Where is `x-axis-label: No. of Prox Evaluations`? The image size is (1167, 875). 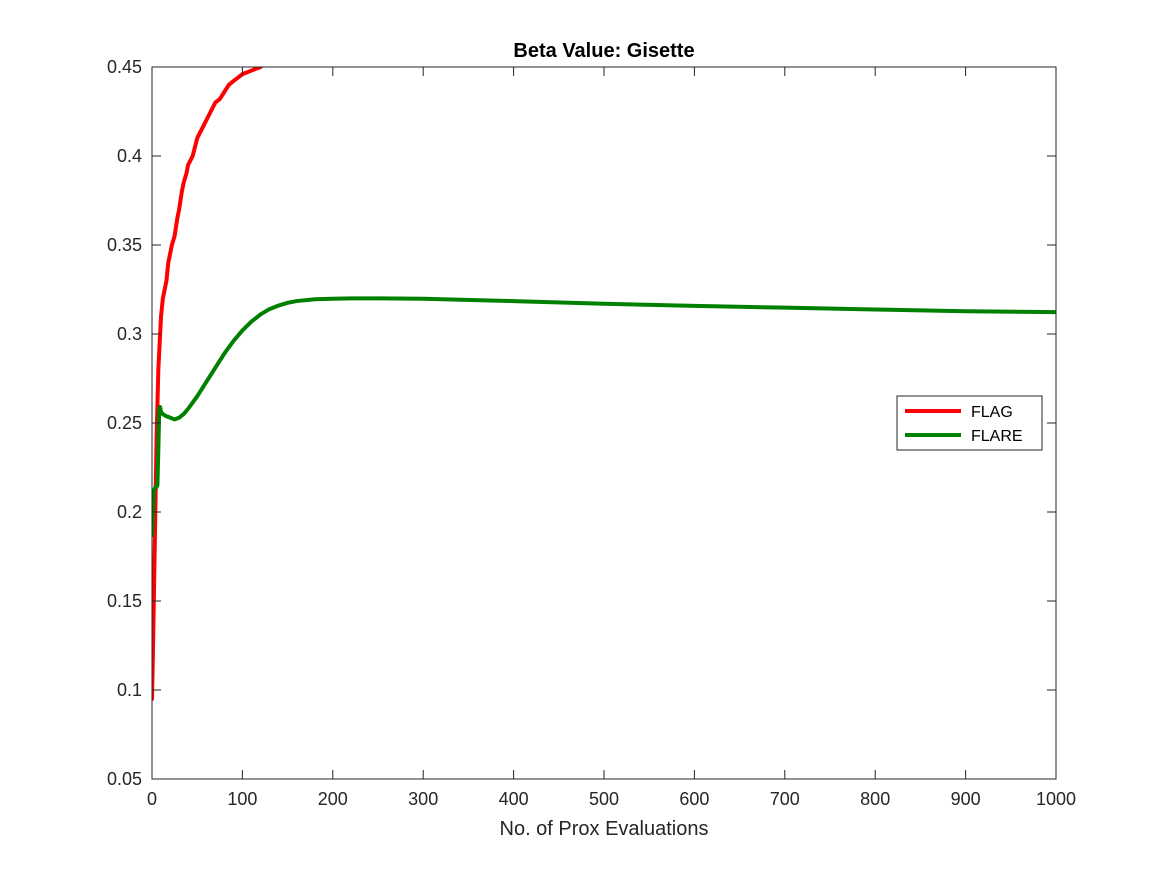 x-axis-label: No. of Prox Evaluations is located at coordinates (604, 829).